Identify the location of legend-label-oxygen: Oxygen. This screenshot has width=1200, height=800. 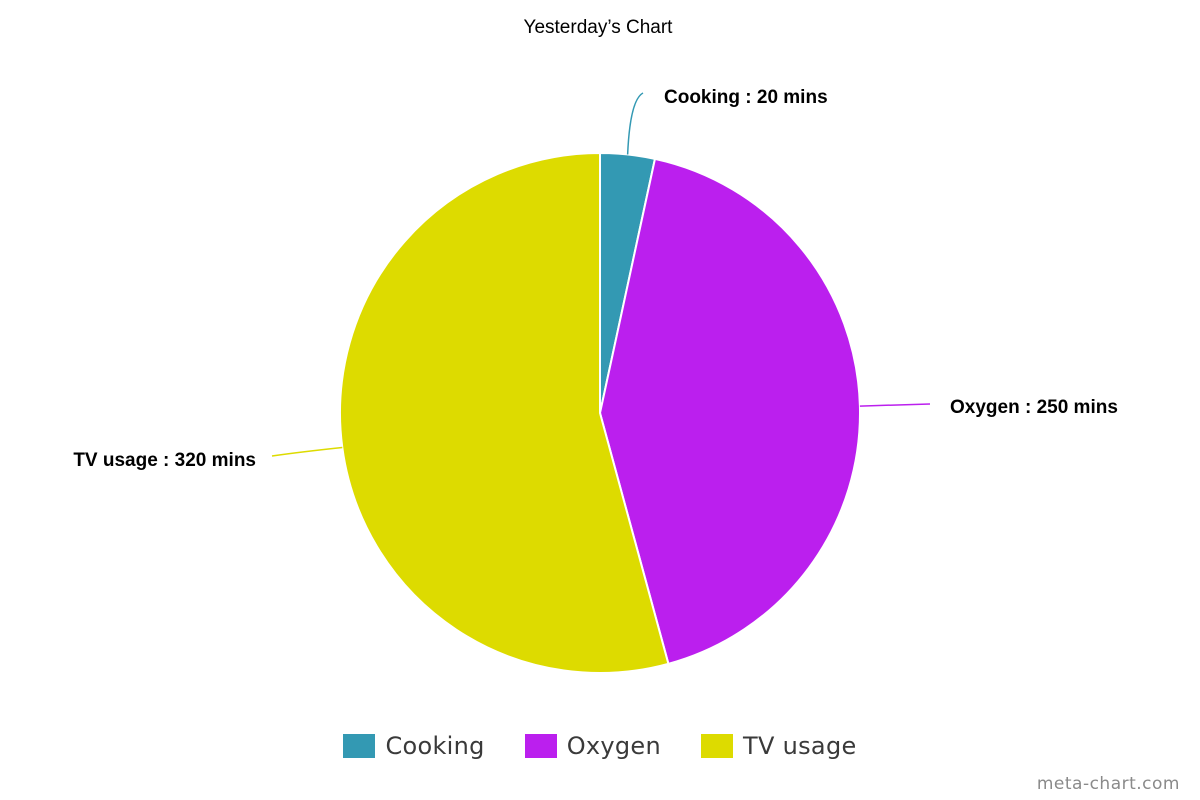
(614, 746).